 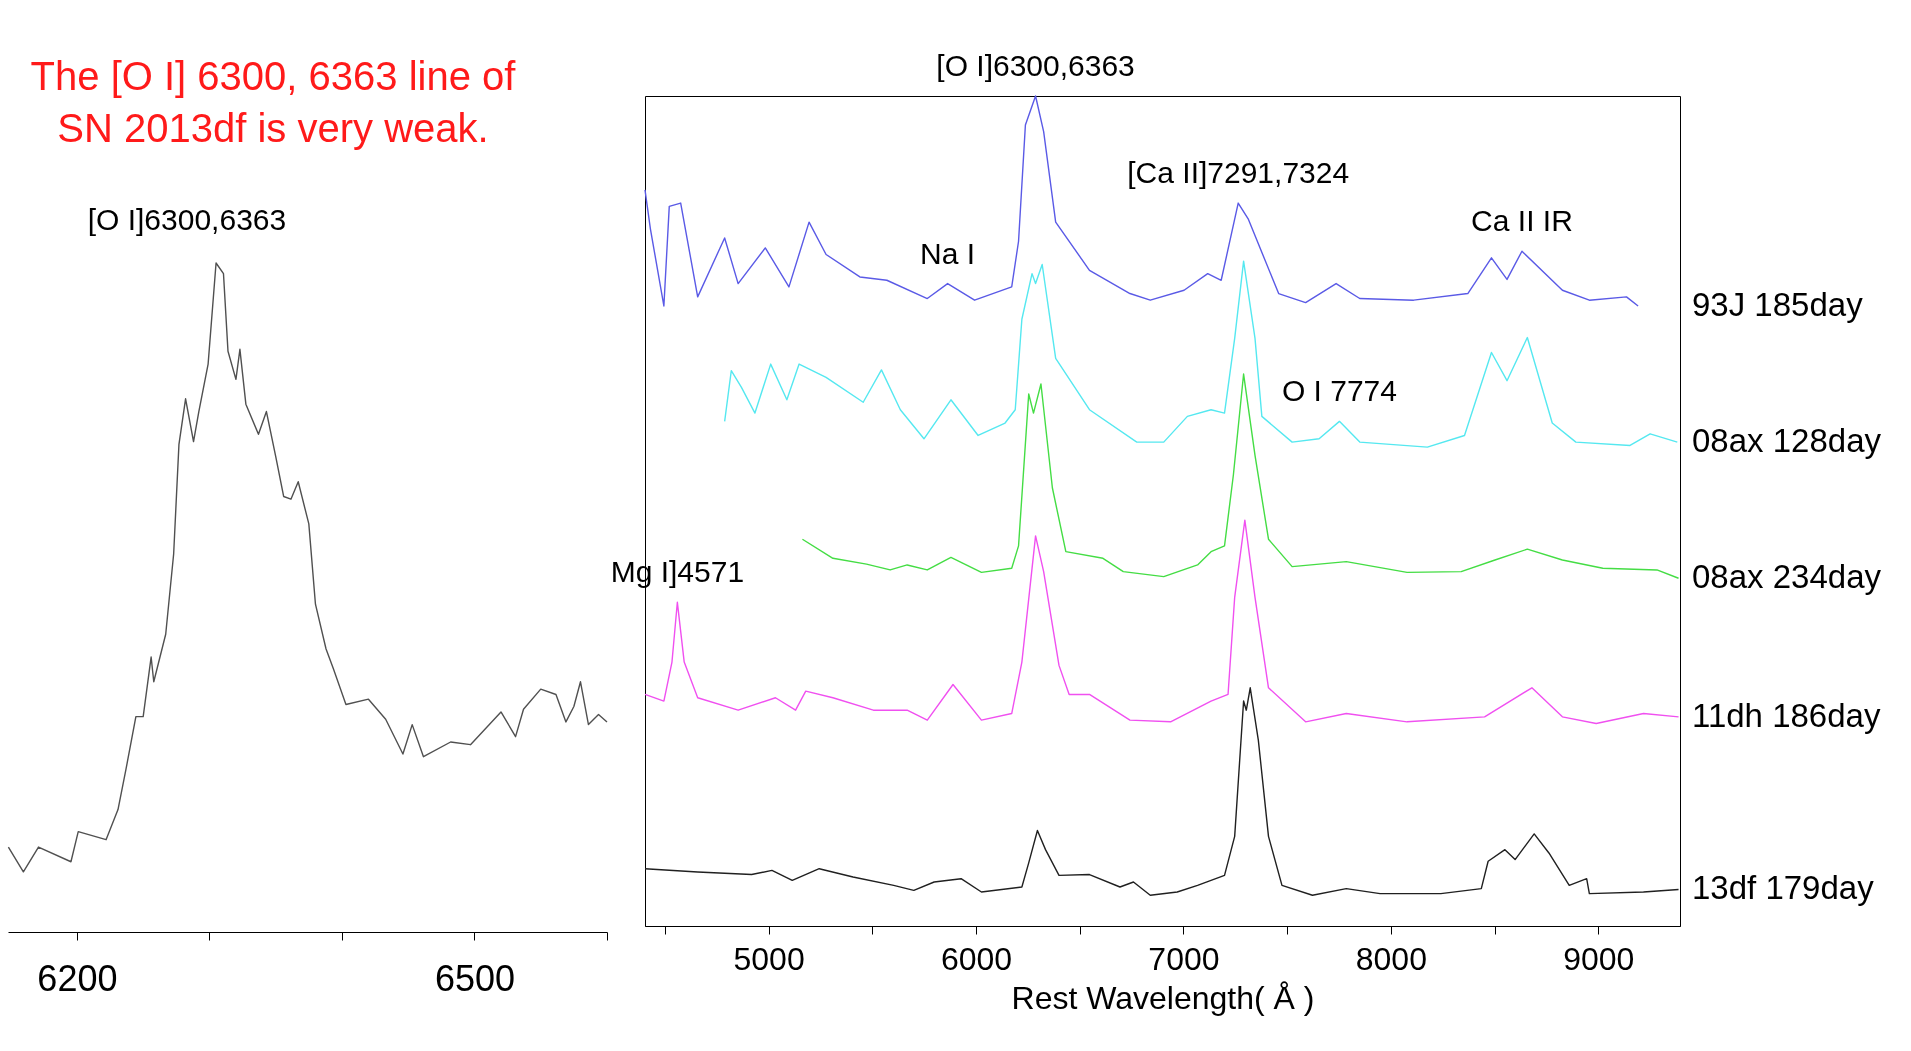 I want to click on annotation: [Ca II]7291,7324, so click(x=1238, y=173).